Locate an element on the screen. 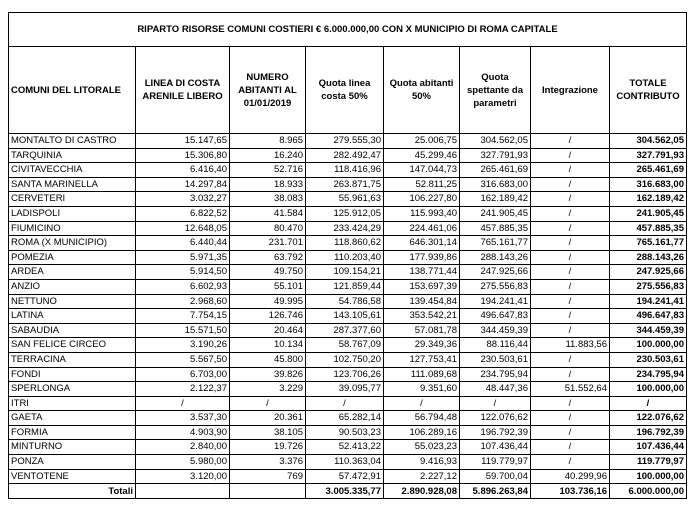 Image resolution: width=695 pixels, height=508 pixels. total-cell: 103.736,16 is located at coordinates (570, 491).